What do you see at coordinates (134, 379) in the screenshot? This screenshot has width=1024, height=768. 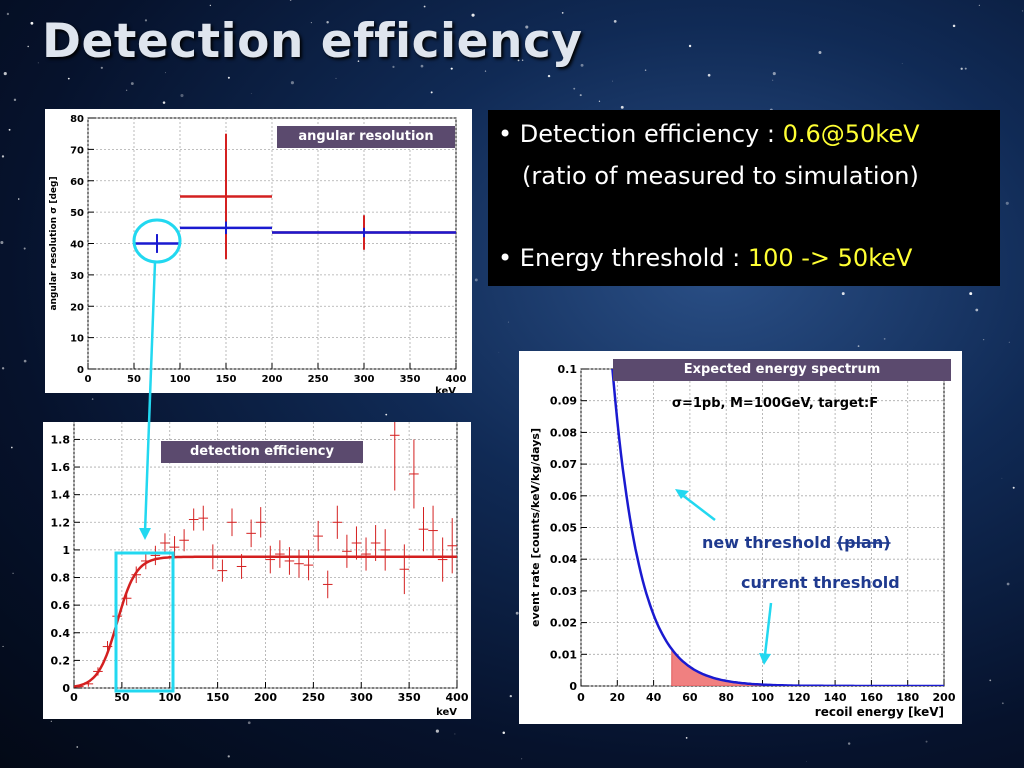 I see `c1-tick-label-x: 50` at bounding box center [134, 379].